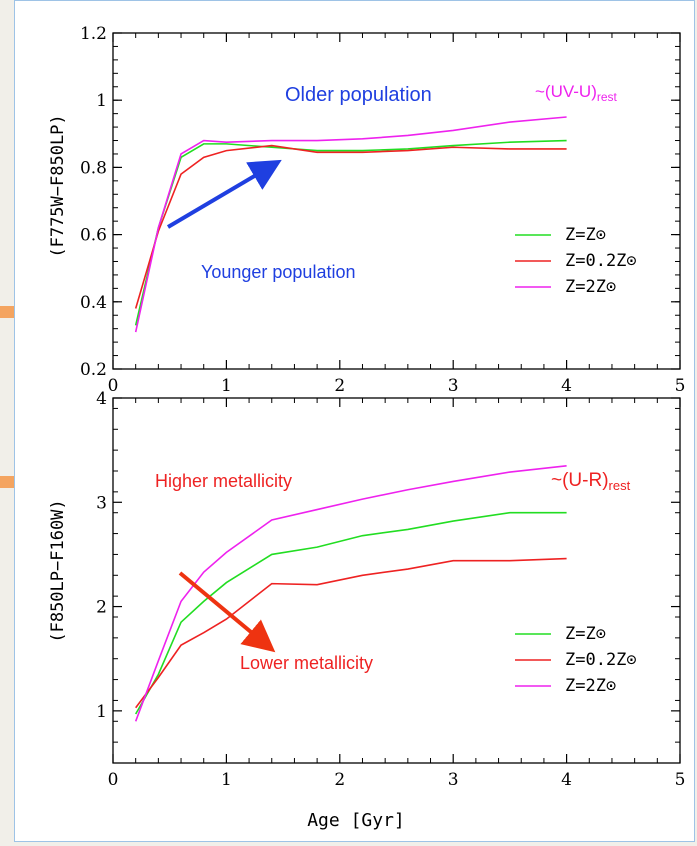 This screenshot has height=846, width=697. Describe the element at coordinates (93, 370) in the screenshot. I see `y-tick-label: 0.2` at that location.